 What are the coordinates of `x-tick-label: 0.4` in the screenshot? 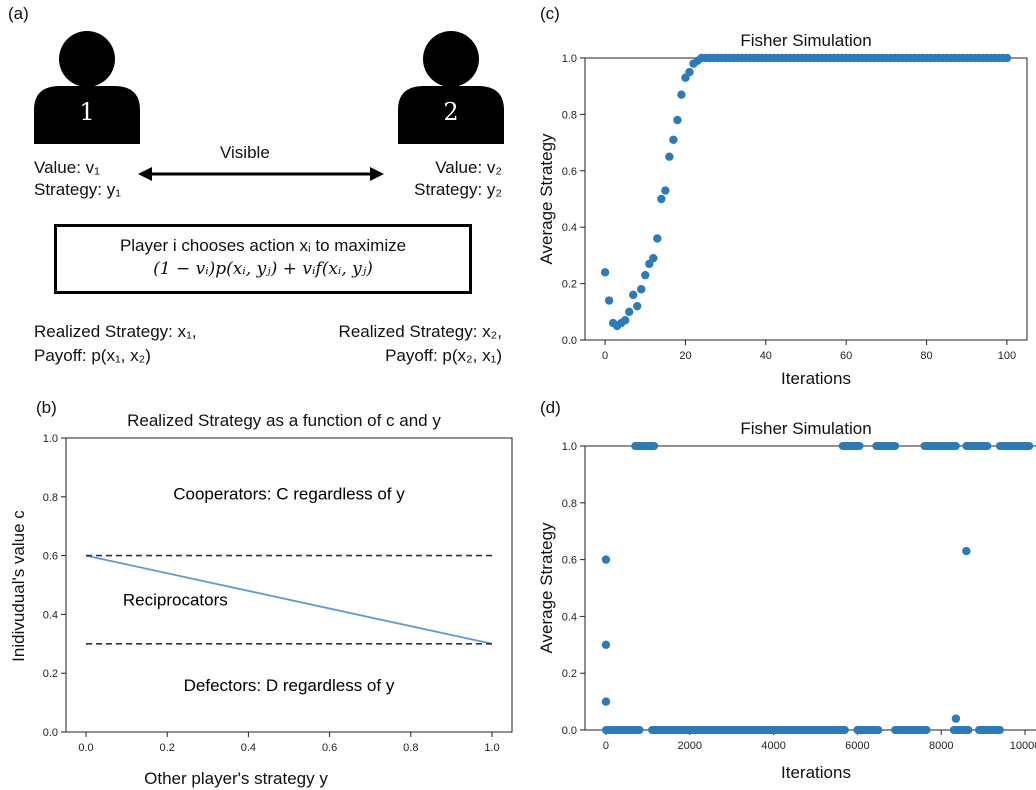 It's located at (248, 748).